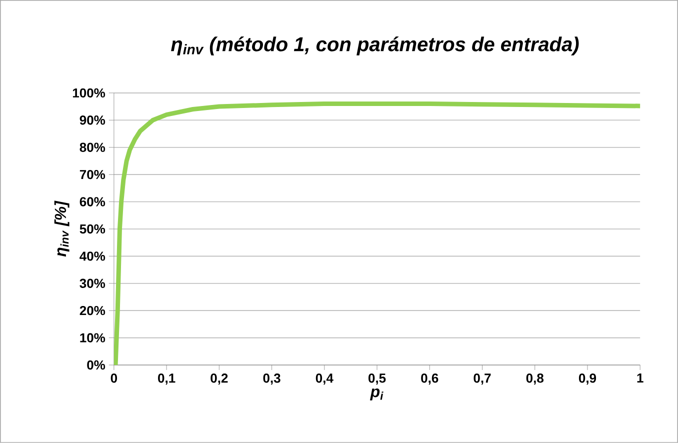 Image resolution: width=678 pixels, height=443 pixels. What do you see at coordinates (587, 379) in the screenshot?
I see `x-tick-label: 0,9` at bounding box center [587, 379].